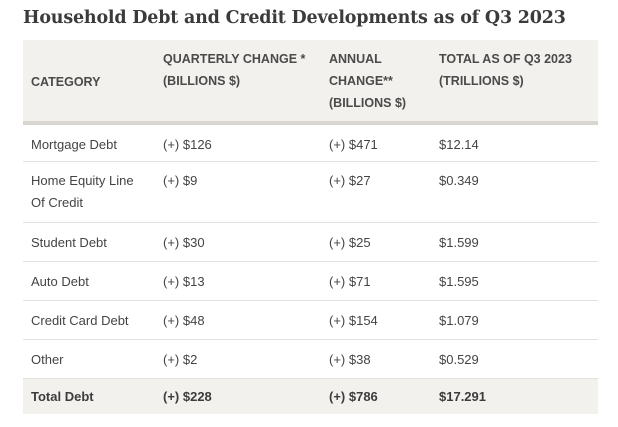 This screenshot has width=618, height=427. Describe the element at coordinates (514, 192) in the screenshot. I see `cell-total: $0.349` at that location.